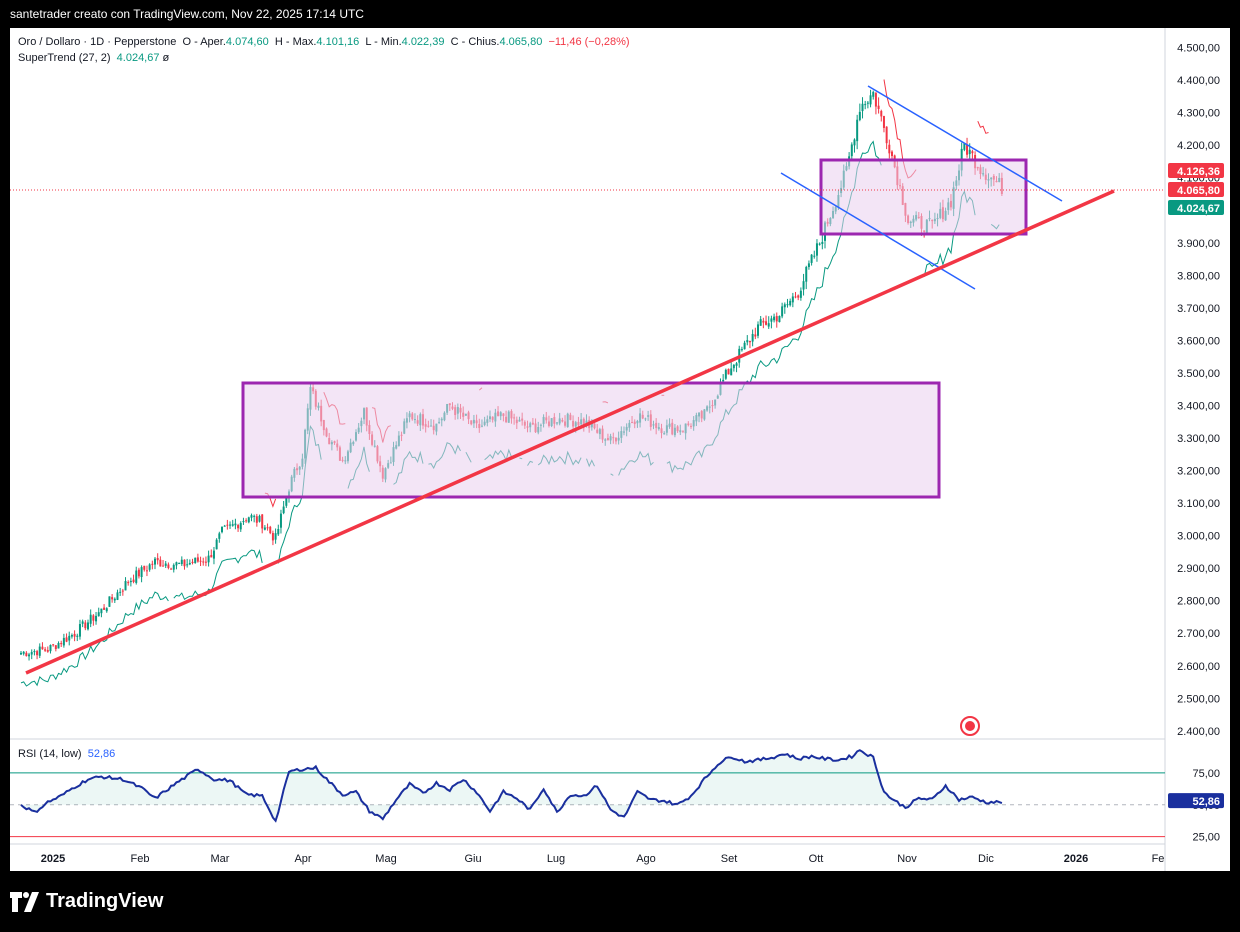 This screenshot has width=1240, height=932. I want to click on supertrend-legend: SuperTrend (27, 2) 4.024,67 ø, so click(93, 58).